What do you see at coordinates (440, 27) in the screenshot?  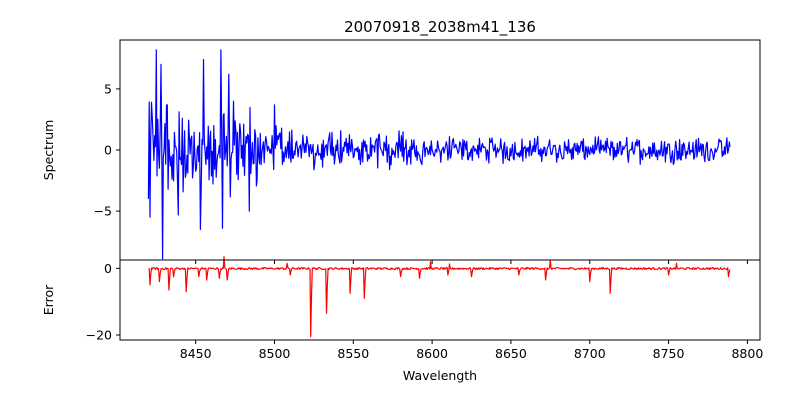 I see `chart-title: 20070918_2038m41_136` at bounding box center [440, 27].